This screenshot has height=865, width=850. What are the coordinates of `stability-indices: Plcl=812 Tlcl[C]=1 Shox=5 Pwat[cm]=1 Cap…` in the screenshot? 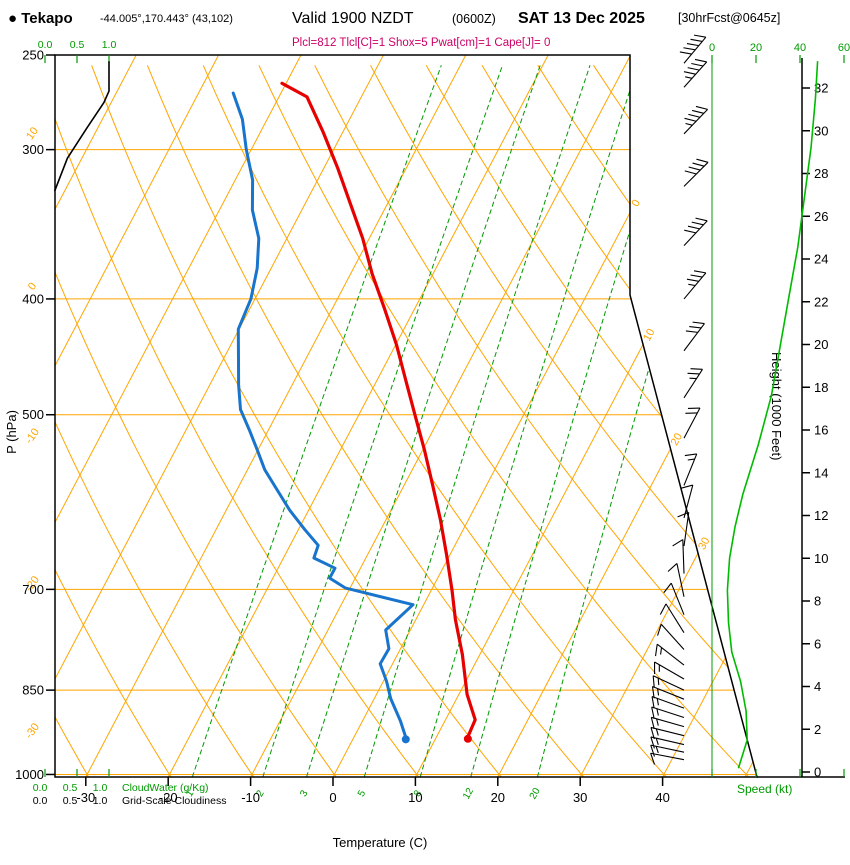 It's located at (421, 43).